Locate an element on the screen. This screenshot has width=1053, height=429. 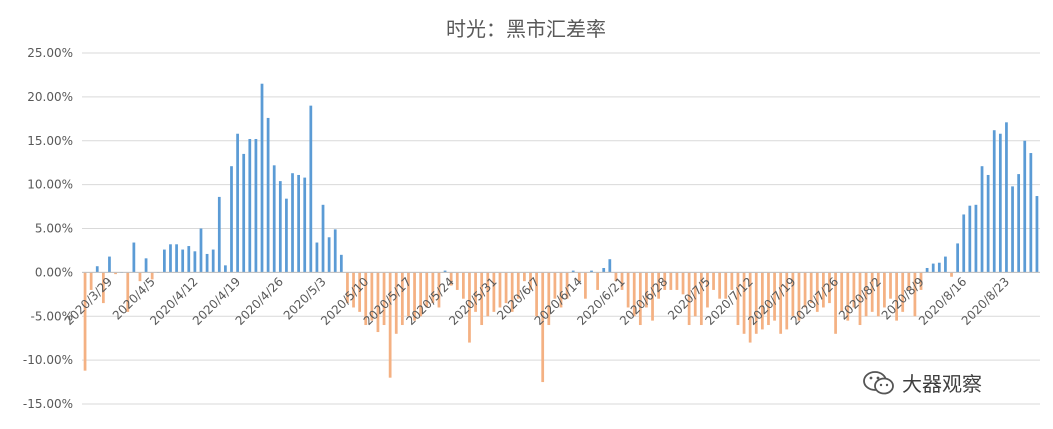
y-tick-label: 25.00% is located at coordinates (50, 53).